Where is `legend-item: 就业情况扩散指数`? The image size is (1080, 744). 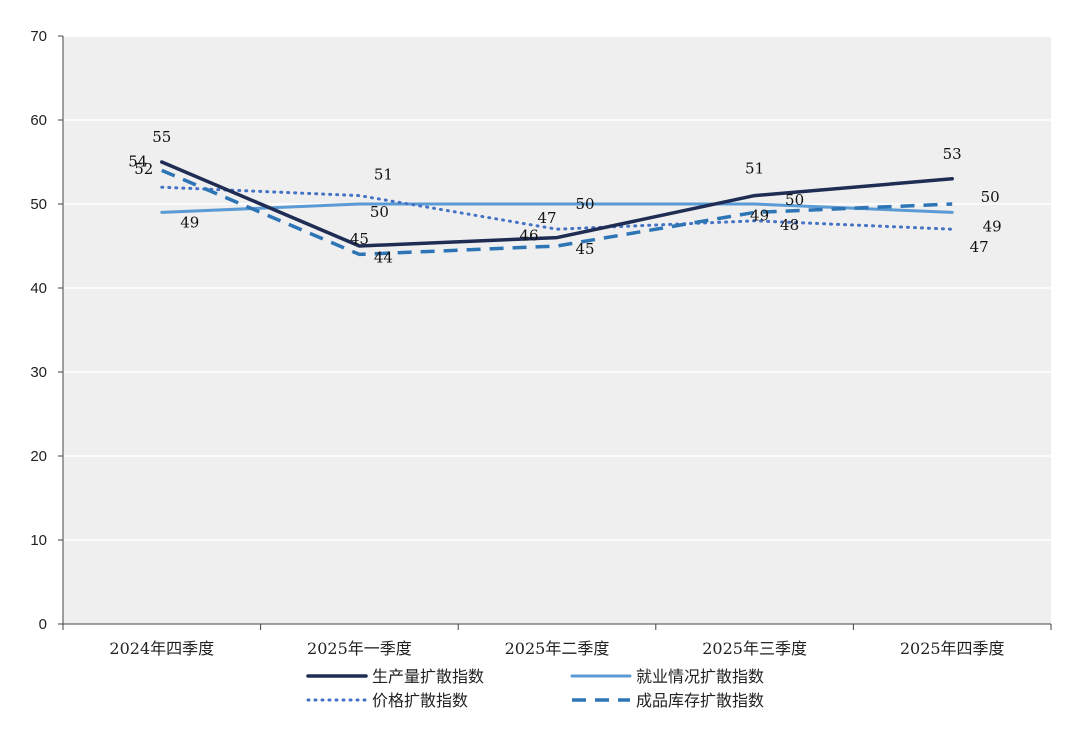
legend-item: 就业情况扩散指数 is located at coordinates (668, 676).